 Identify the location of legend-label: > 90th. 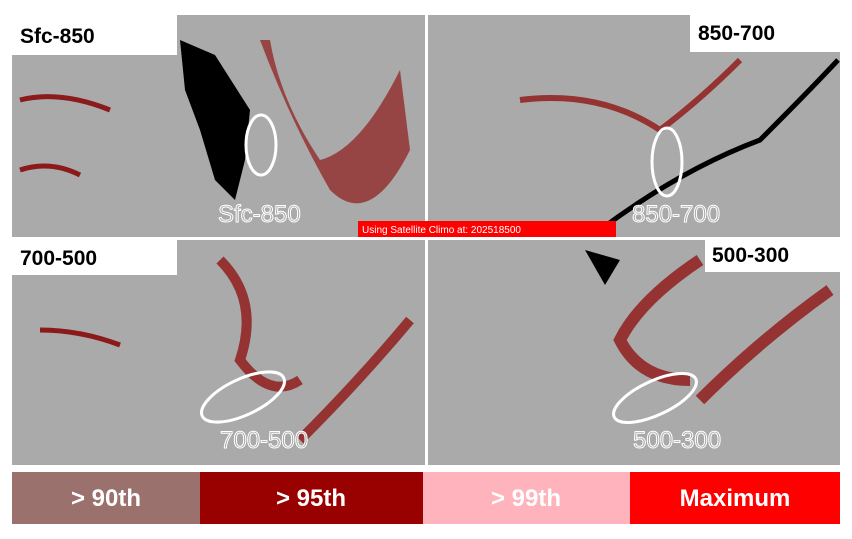
(106, 498).